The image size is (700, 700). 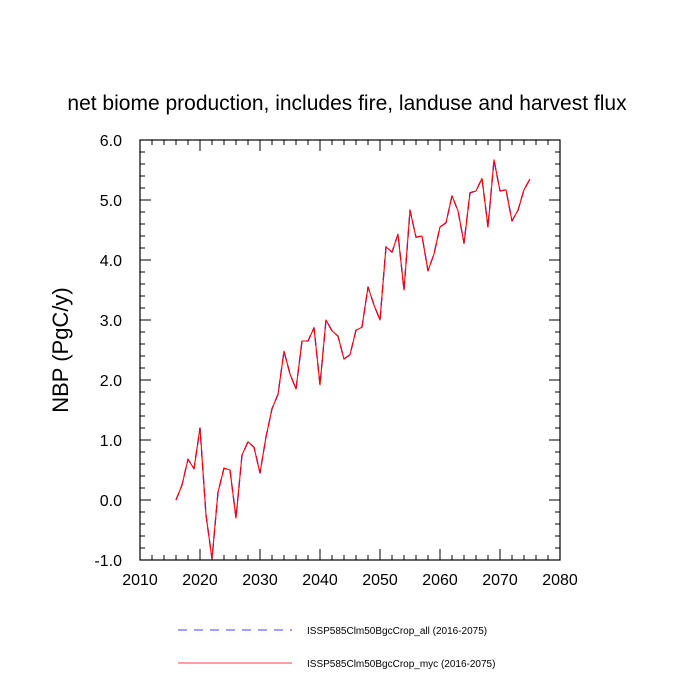 What do you see at coordinates (560, 580) in the screenshot?
I see `x-tick-label: 2080` at bounding box center [560, 580].